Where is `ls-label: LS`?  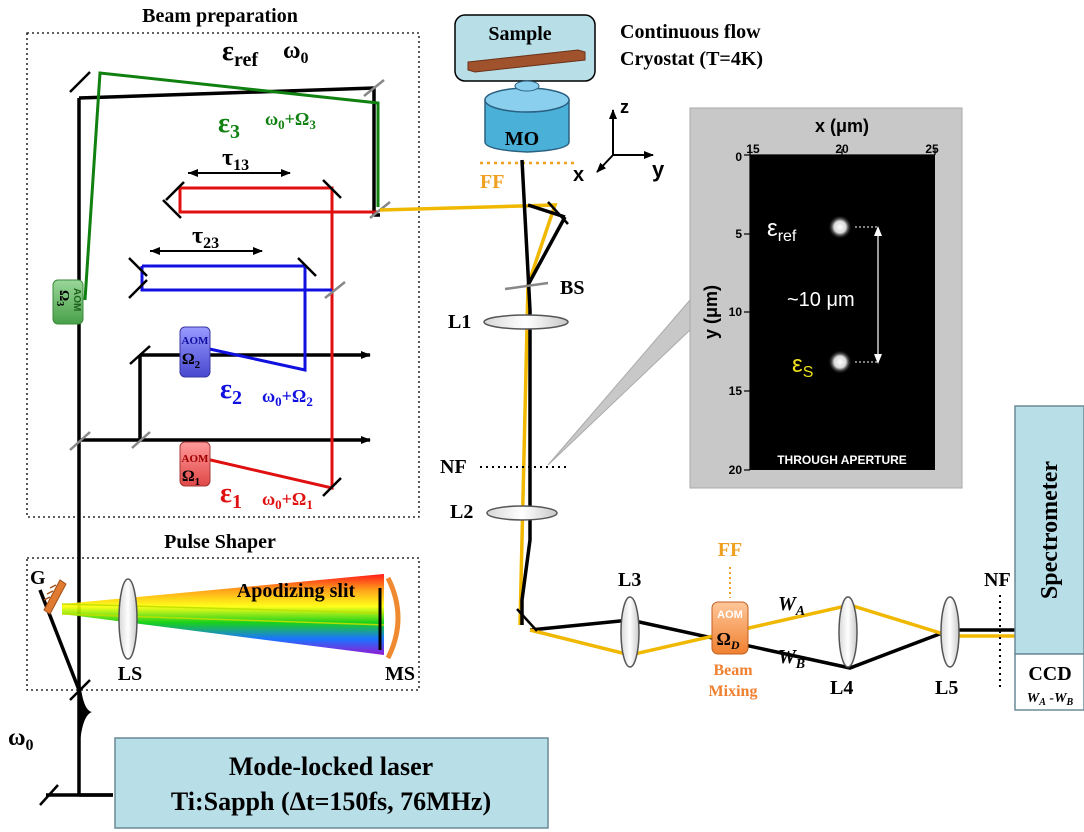 ls-label: LS is located at coordinates (130, 674).